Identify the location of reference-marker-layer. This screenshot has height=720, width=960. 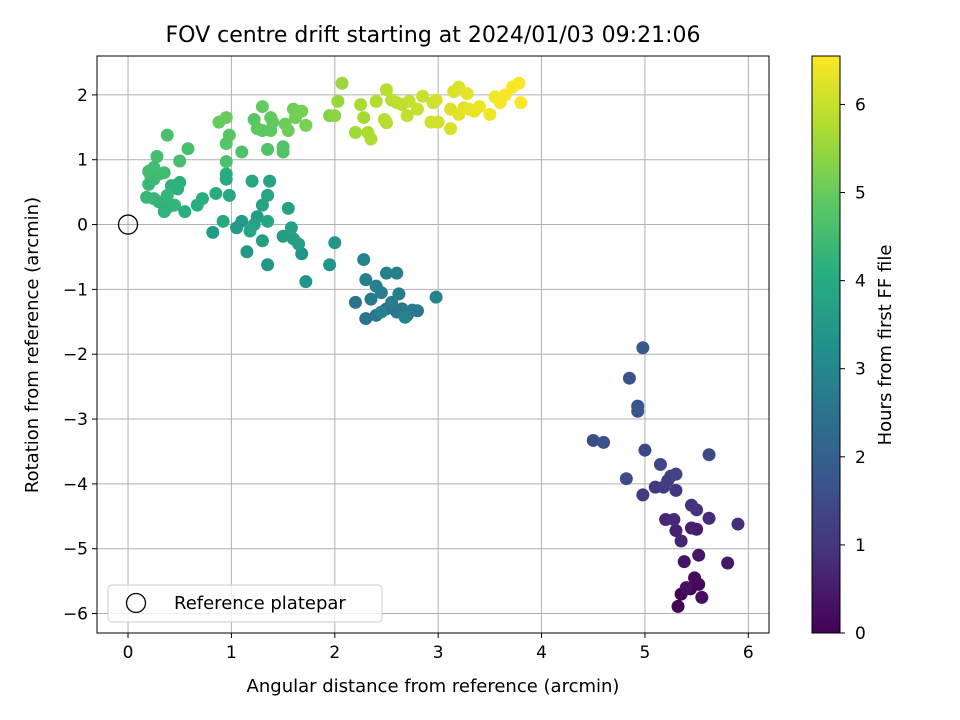
(128, 224).